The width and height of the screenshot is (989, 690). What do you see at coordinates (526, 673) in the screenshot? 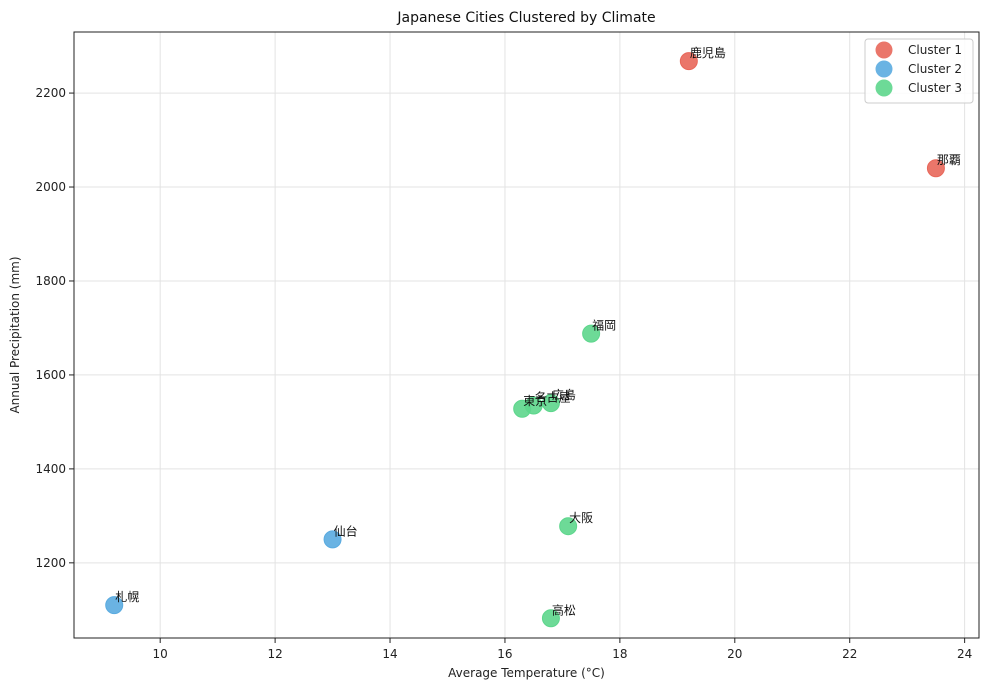
I see `x-axis-title: Average Temperature (°C)` at bounding box center [526, 673].